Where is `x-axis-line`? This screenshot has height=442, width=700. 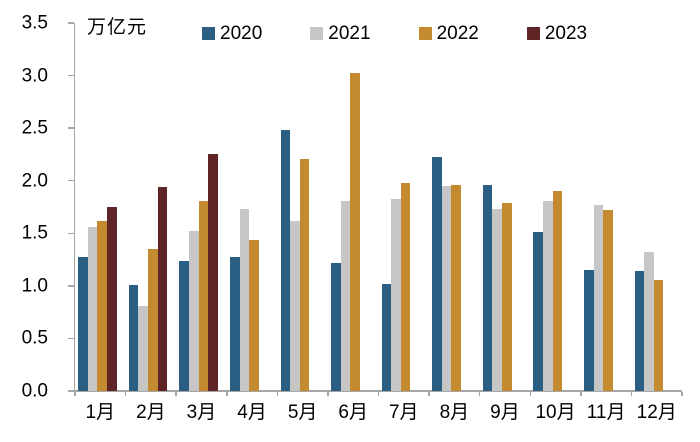
x-axis-line is located at coordinates (377, 391).